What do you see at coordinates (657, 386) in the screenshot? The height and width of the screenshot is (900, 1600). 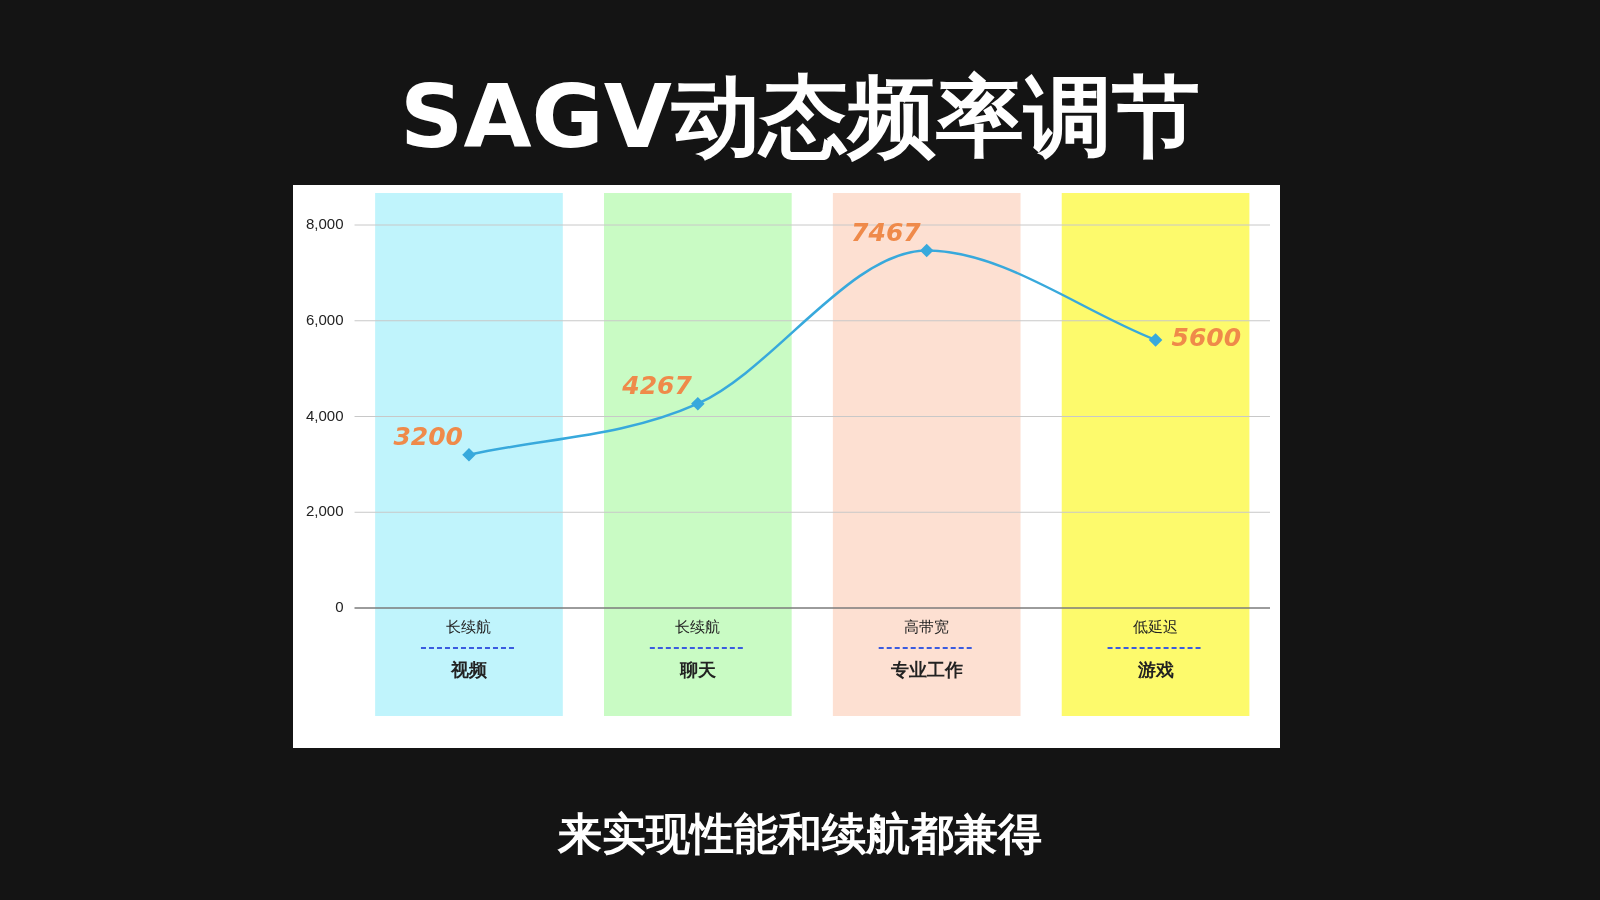 I see `data-label: 4267` at bounding box center [657, 386].